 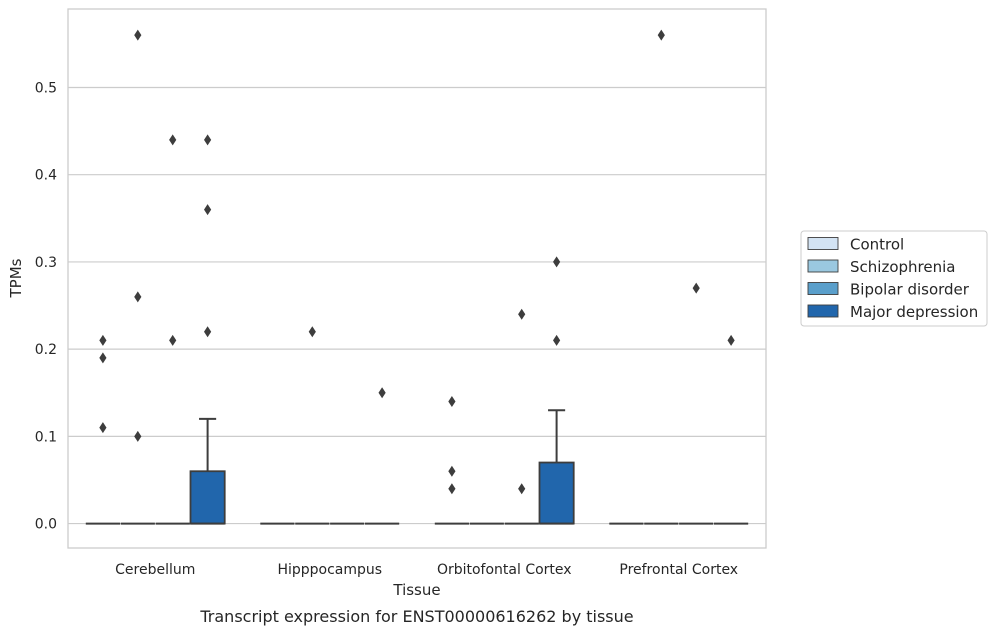 What do you see at coordinates (46, 350) in the screenshot?
I see `y-tick-label: 0.2` at bounding box center [46, 350].